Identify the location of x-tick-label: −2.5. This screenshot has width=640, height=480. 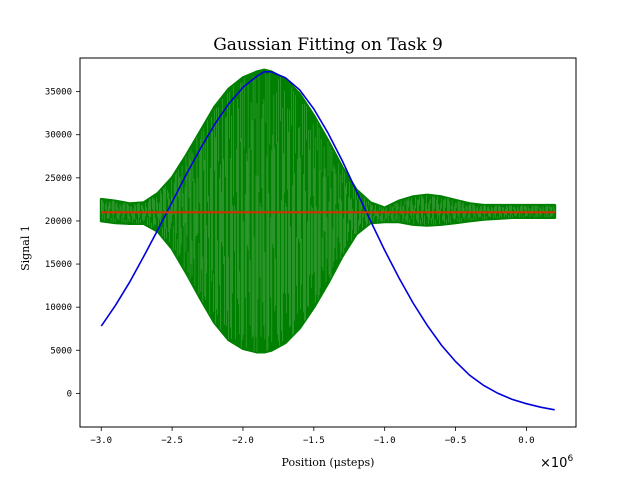
(172, 441).